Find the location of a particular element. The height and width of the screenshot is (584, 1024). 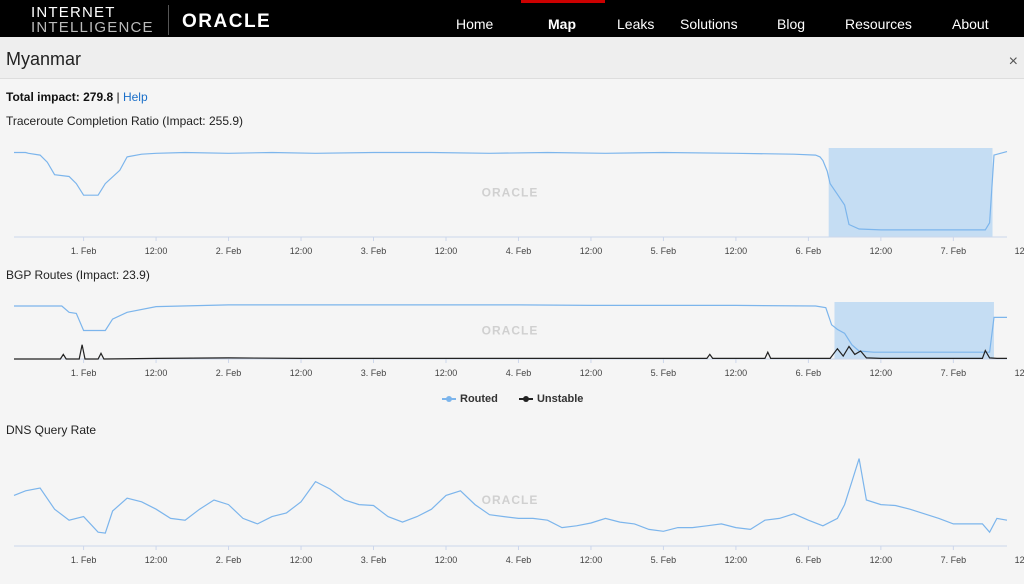

dns-rate-line is located at coordinates (510, 496).